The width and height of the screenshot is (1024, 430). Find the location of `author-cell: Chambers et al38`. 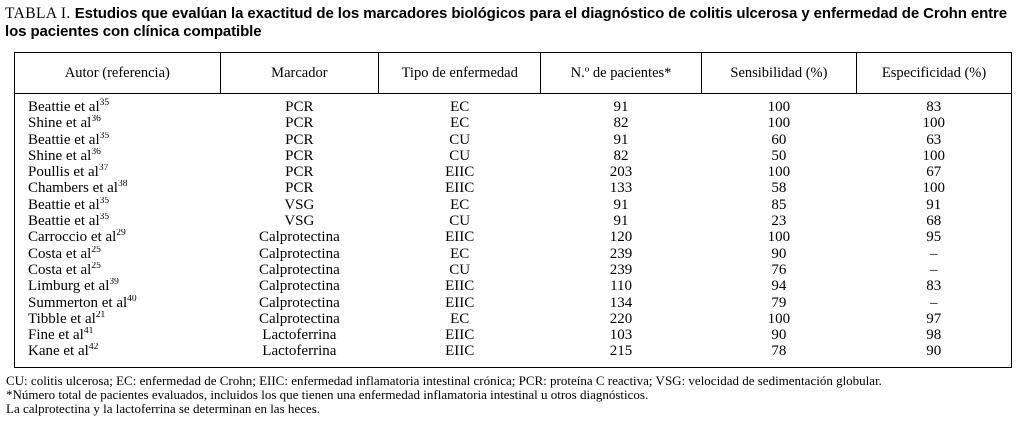

author-cell: Chambers et al38 is located at coordinates (117, 188).